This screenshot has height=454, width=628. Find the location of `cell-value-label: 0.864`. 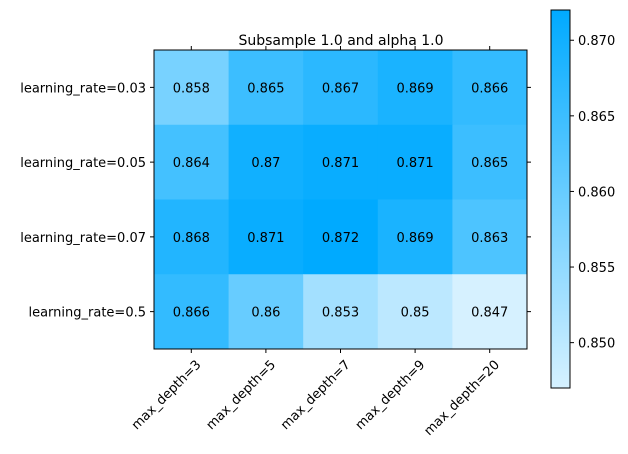

cell-value-label: 0.864 is located at coordinates (191, 163).